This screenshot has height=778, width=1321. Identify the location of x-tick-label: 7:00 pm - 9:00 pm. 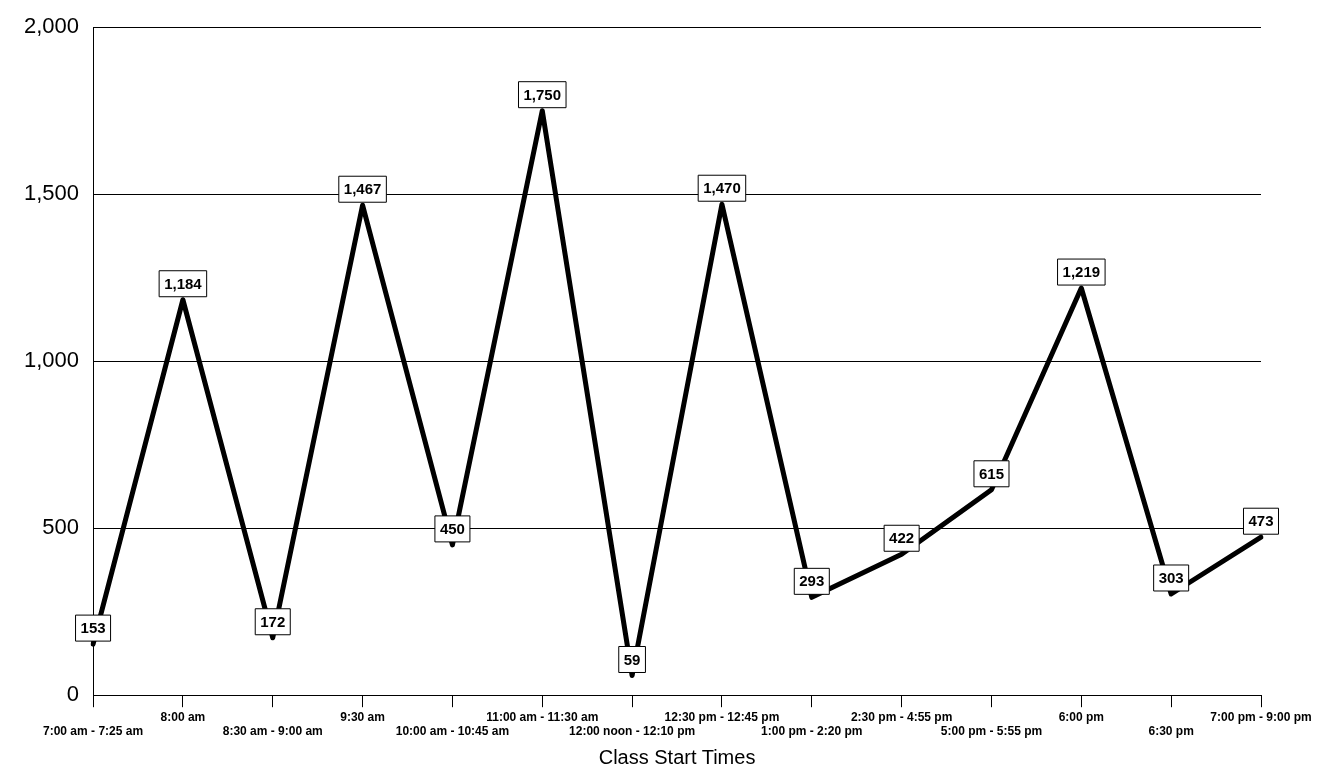
(1261, 716).